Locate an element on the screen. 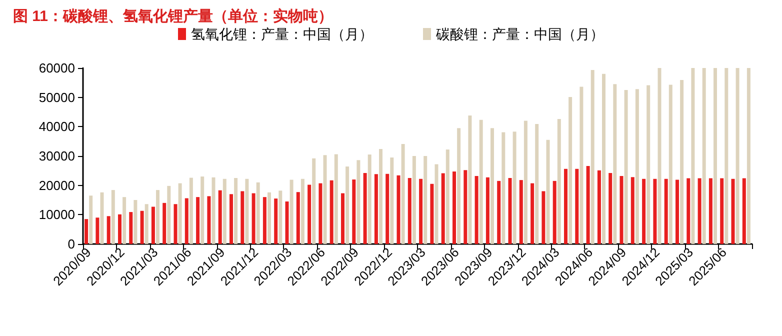 This screenshot has width=782, height=336. y-tick-label: 30000 is located at coordinates (56, 156).